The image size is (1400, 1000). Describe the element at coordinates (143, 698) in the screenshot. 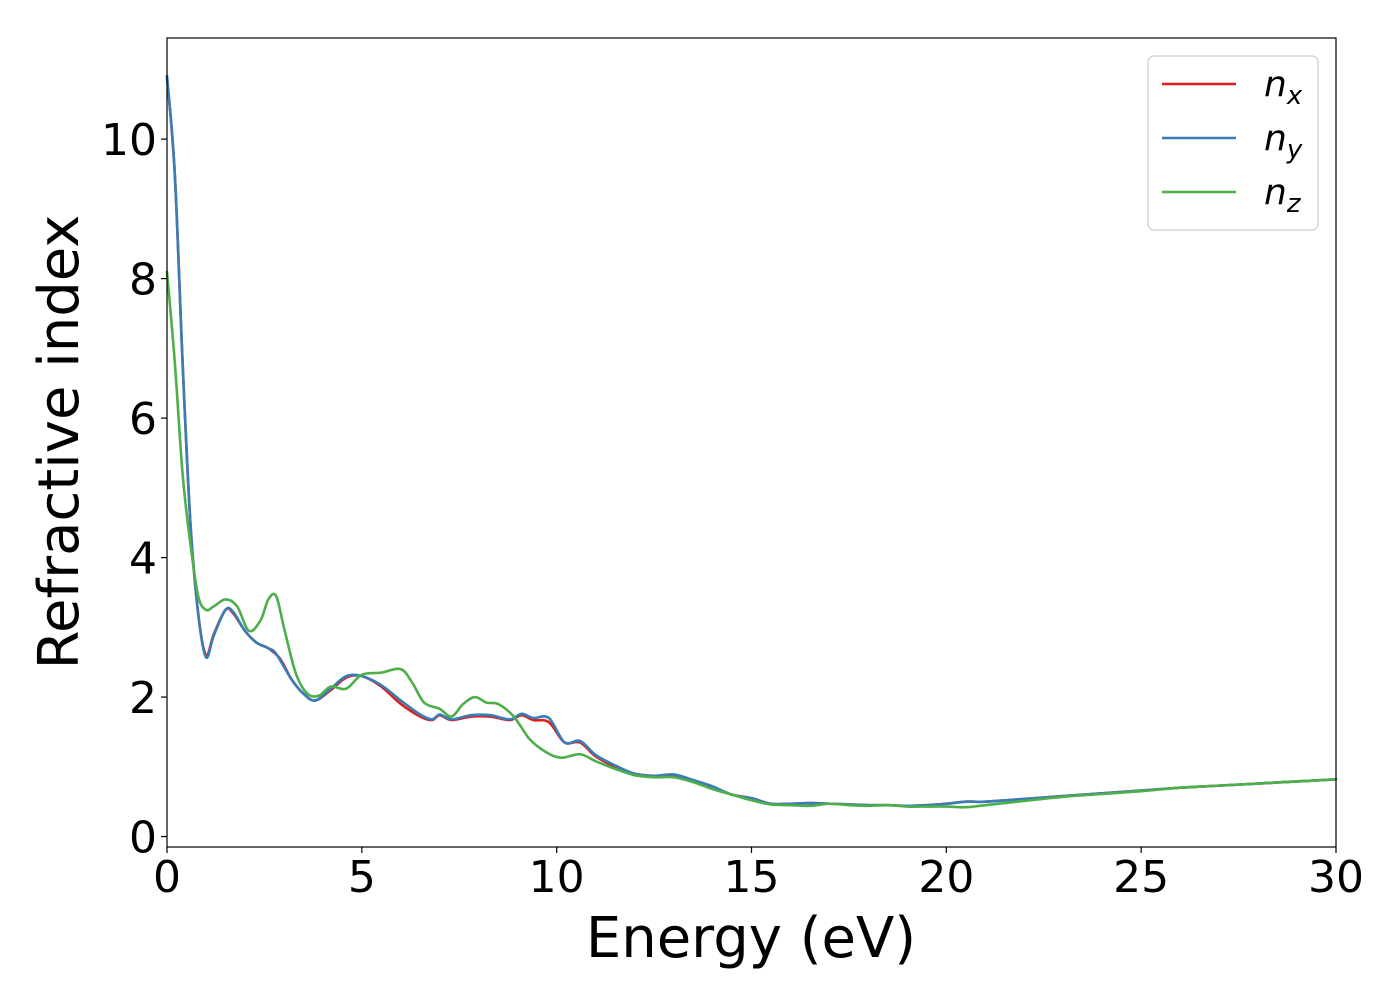

I see `y-tick-label: 2` at that location.